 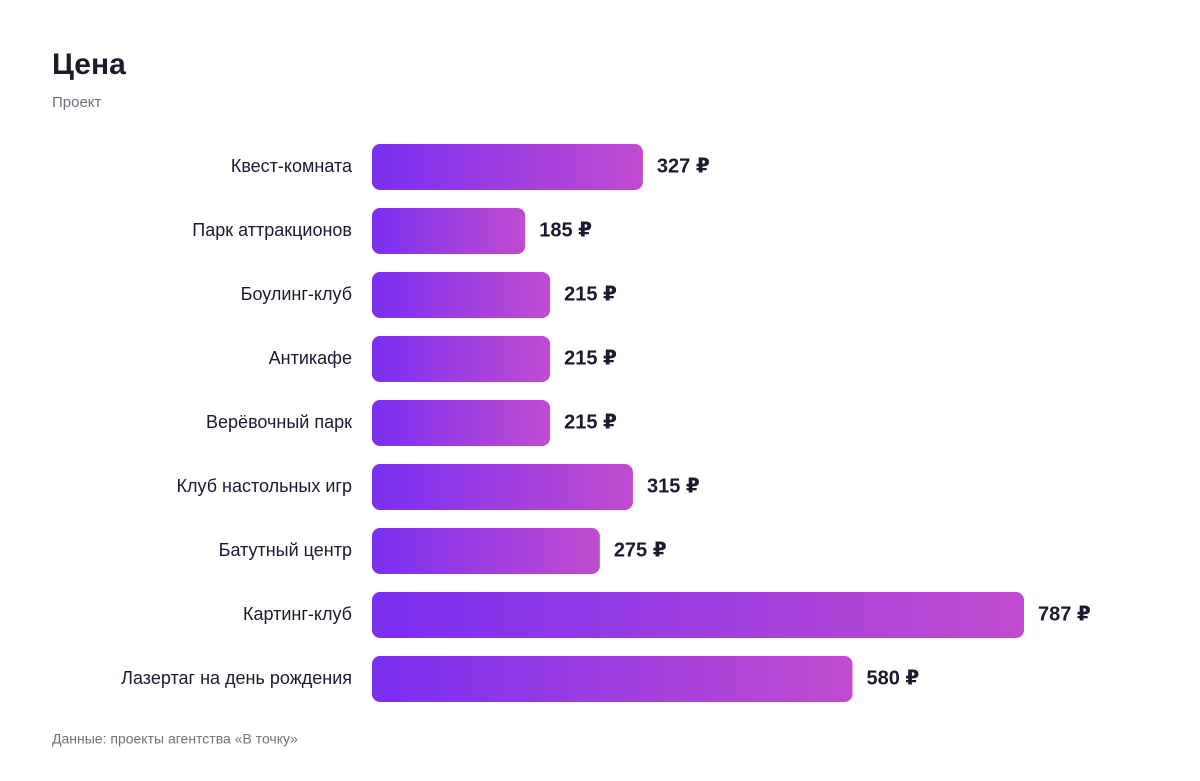 I want to click on value-label: 315 ₽, so click(x=673, y=486).